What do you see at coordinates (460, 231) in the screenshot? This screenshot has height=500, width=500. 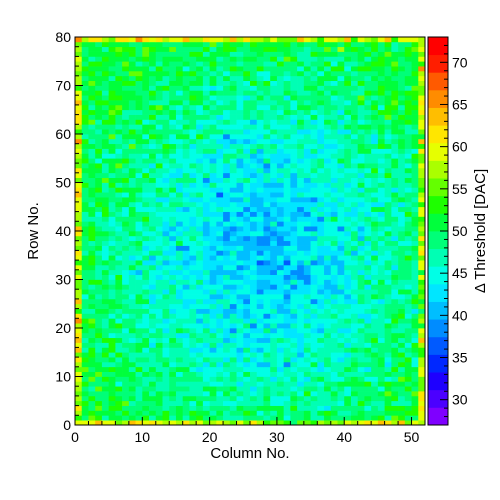 I see `colorbar-tick-label: 50` at bounding box center [460, 231].